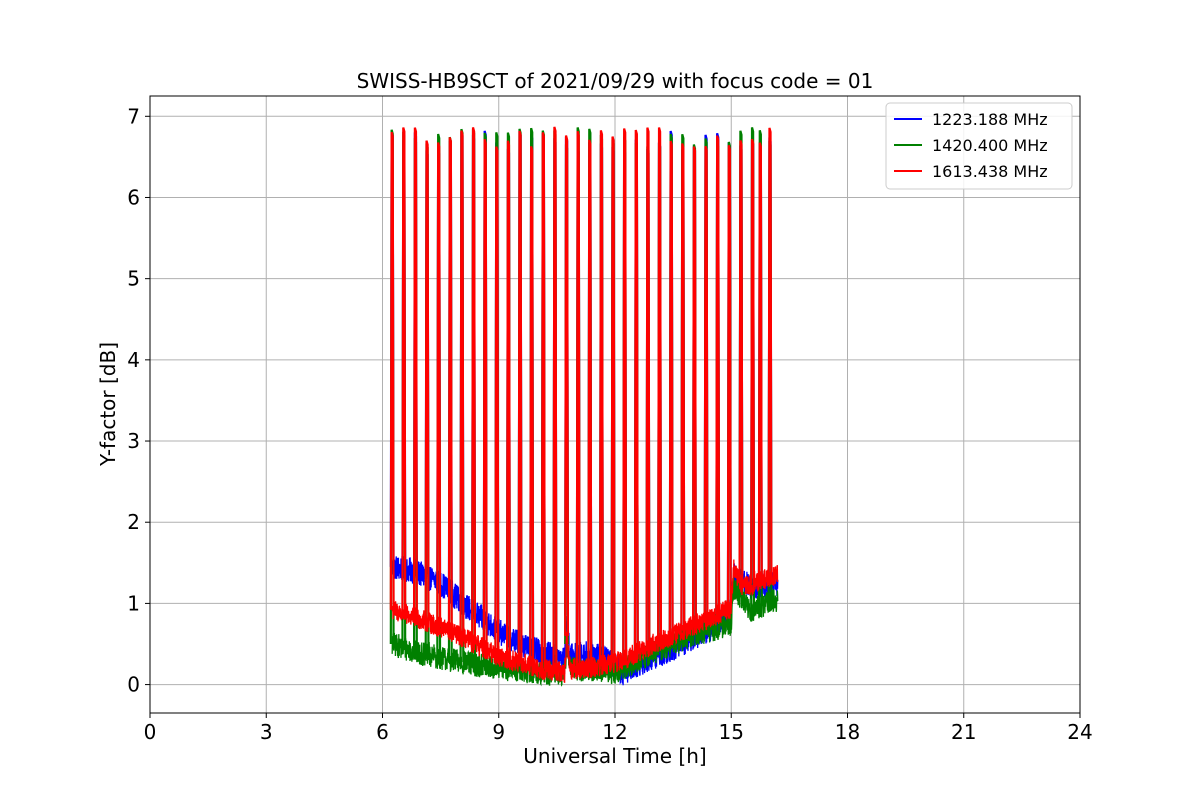 This screenshot has height=804, width=1200. I want to click on x-tick-label: 21, so click(963, 732).